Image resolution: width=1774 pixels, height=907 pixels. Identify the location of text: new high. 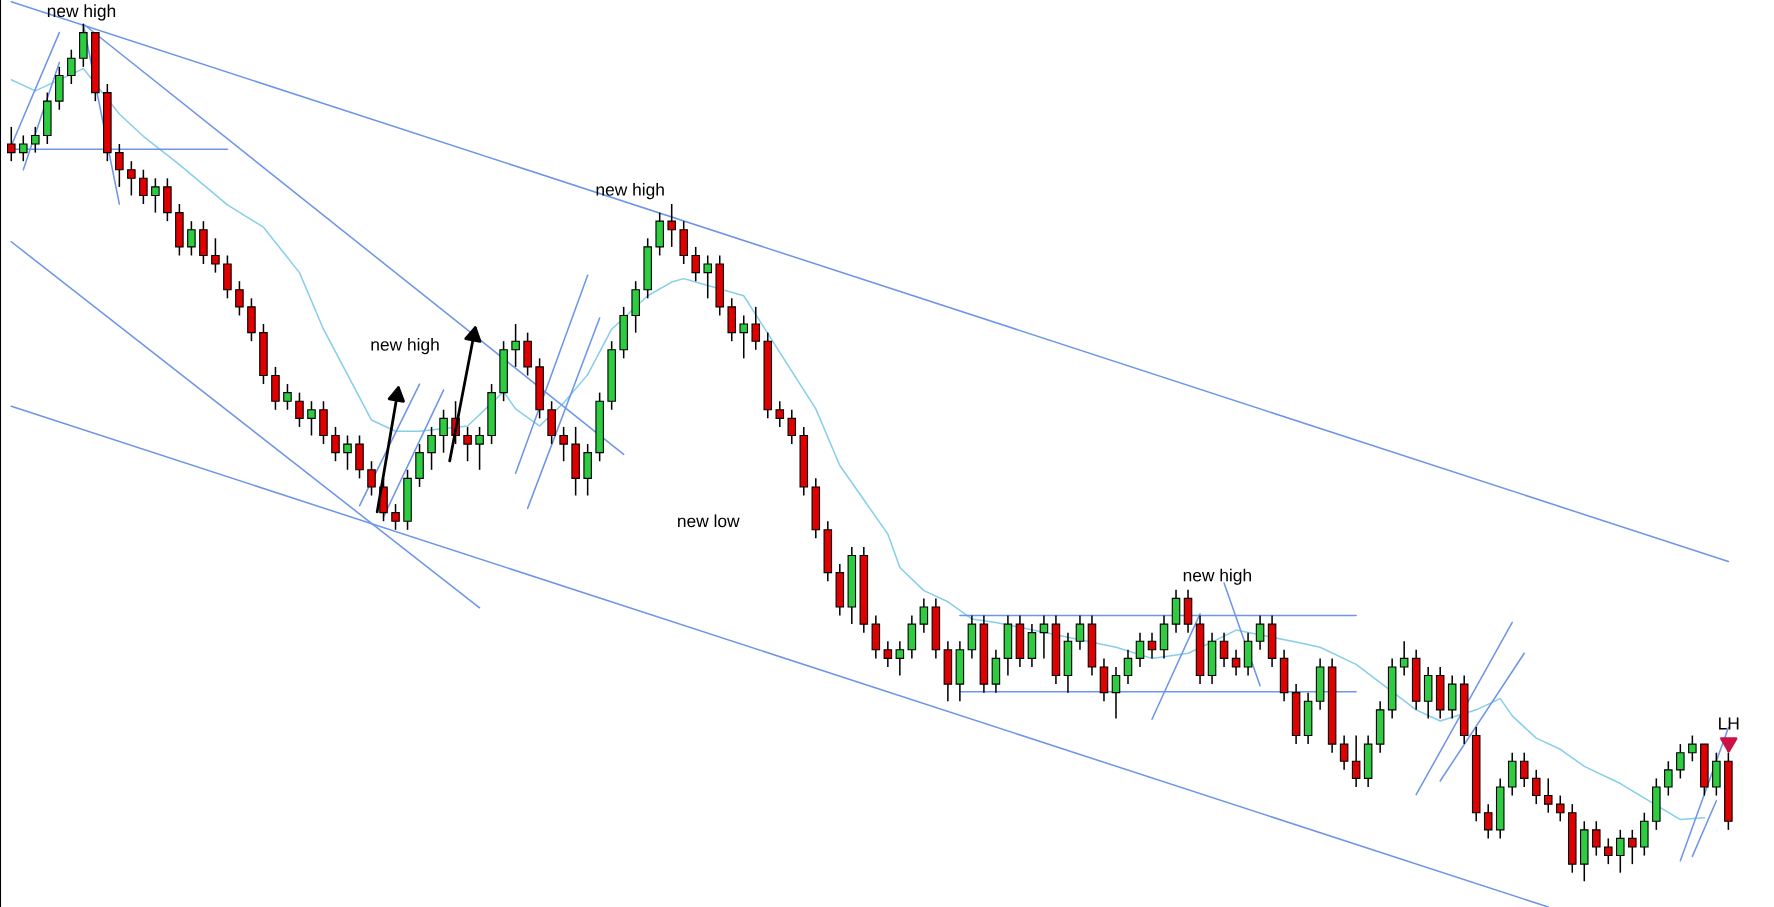
(81, 12).